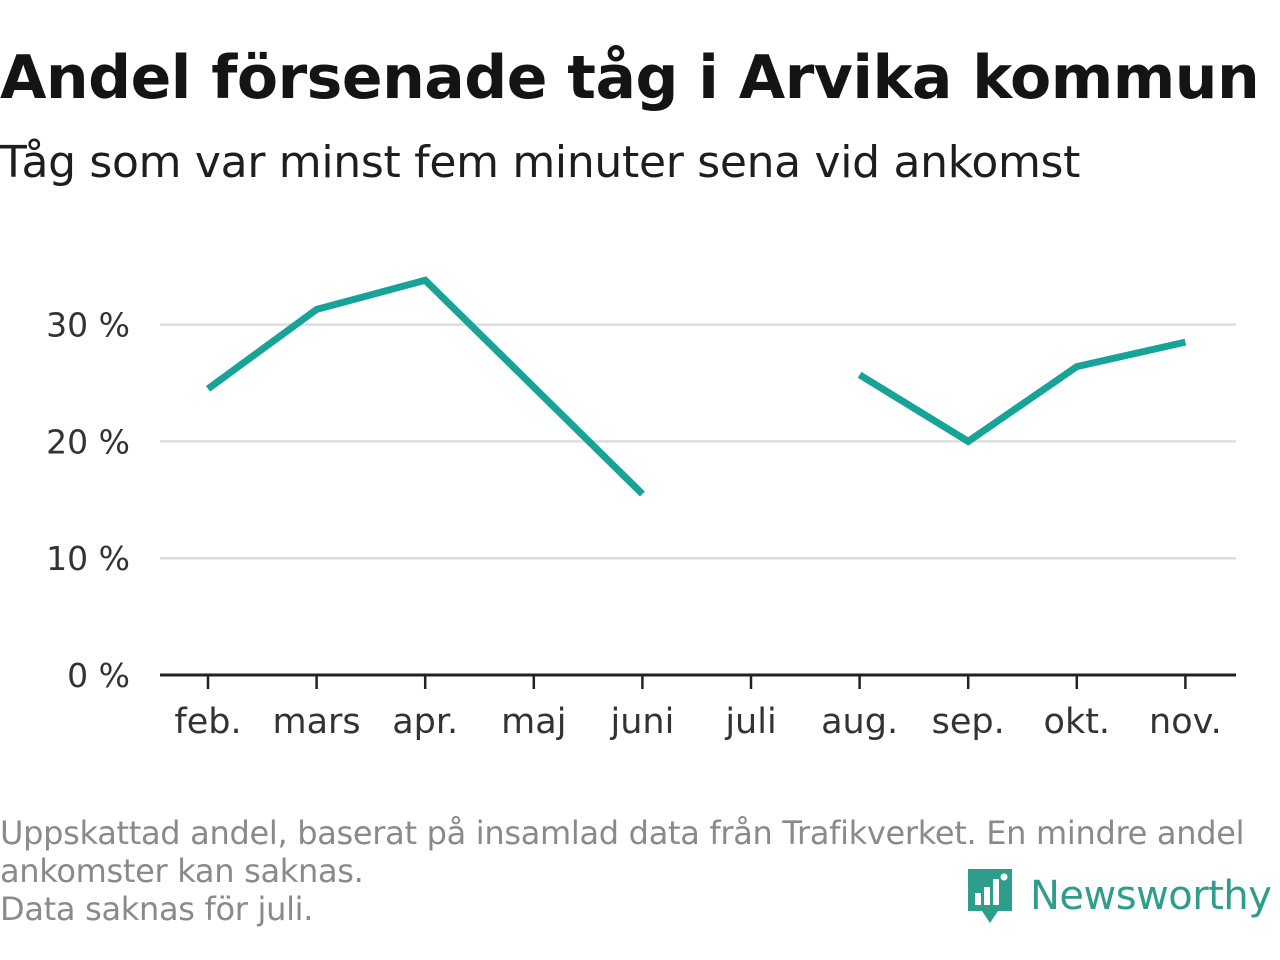 The height and width of the screenshot is (960, 1280). What do you see at coordinates (1151, 896) in the screenshot?
I see `logo-text: Newsworthy` at bounding box center [1151, 896].